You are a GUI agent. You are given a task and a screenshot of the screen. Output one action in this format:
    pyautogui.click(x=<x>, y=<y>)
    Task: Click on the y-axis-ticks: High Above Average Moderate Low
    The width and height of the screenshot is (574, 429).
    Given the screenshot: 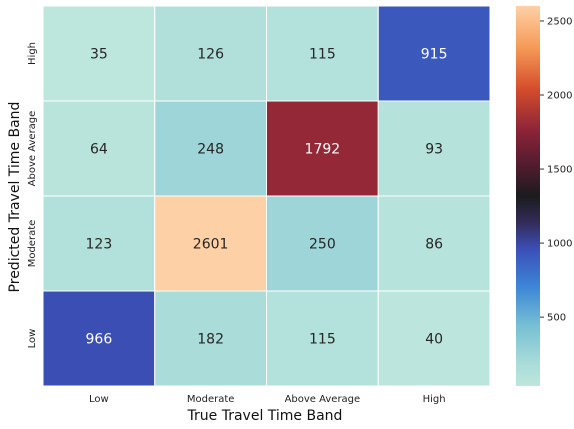 What is the action you would take?
    pyautogui.click(x=32, y=195)
    